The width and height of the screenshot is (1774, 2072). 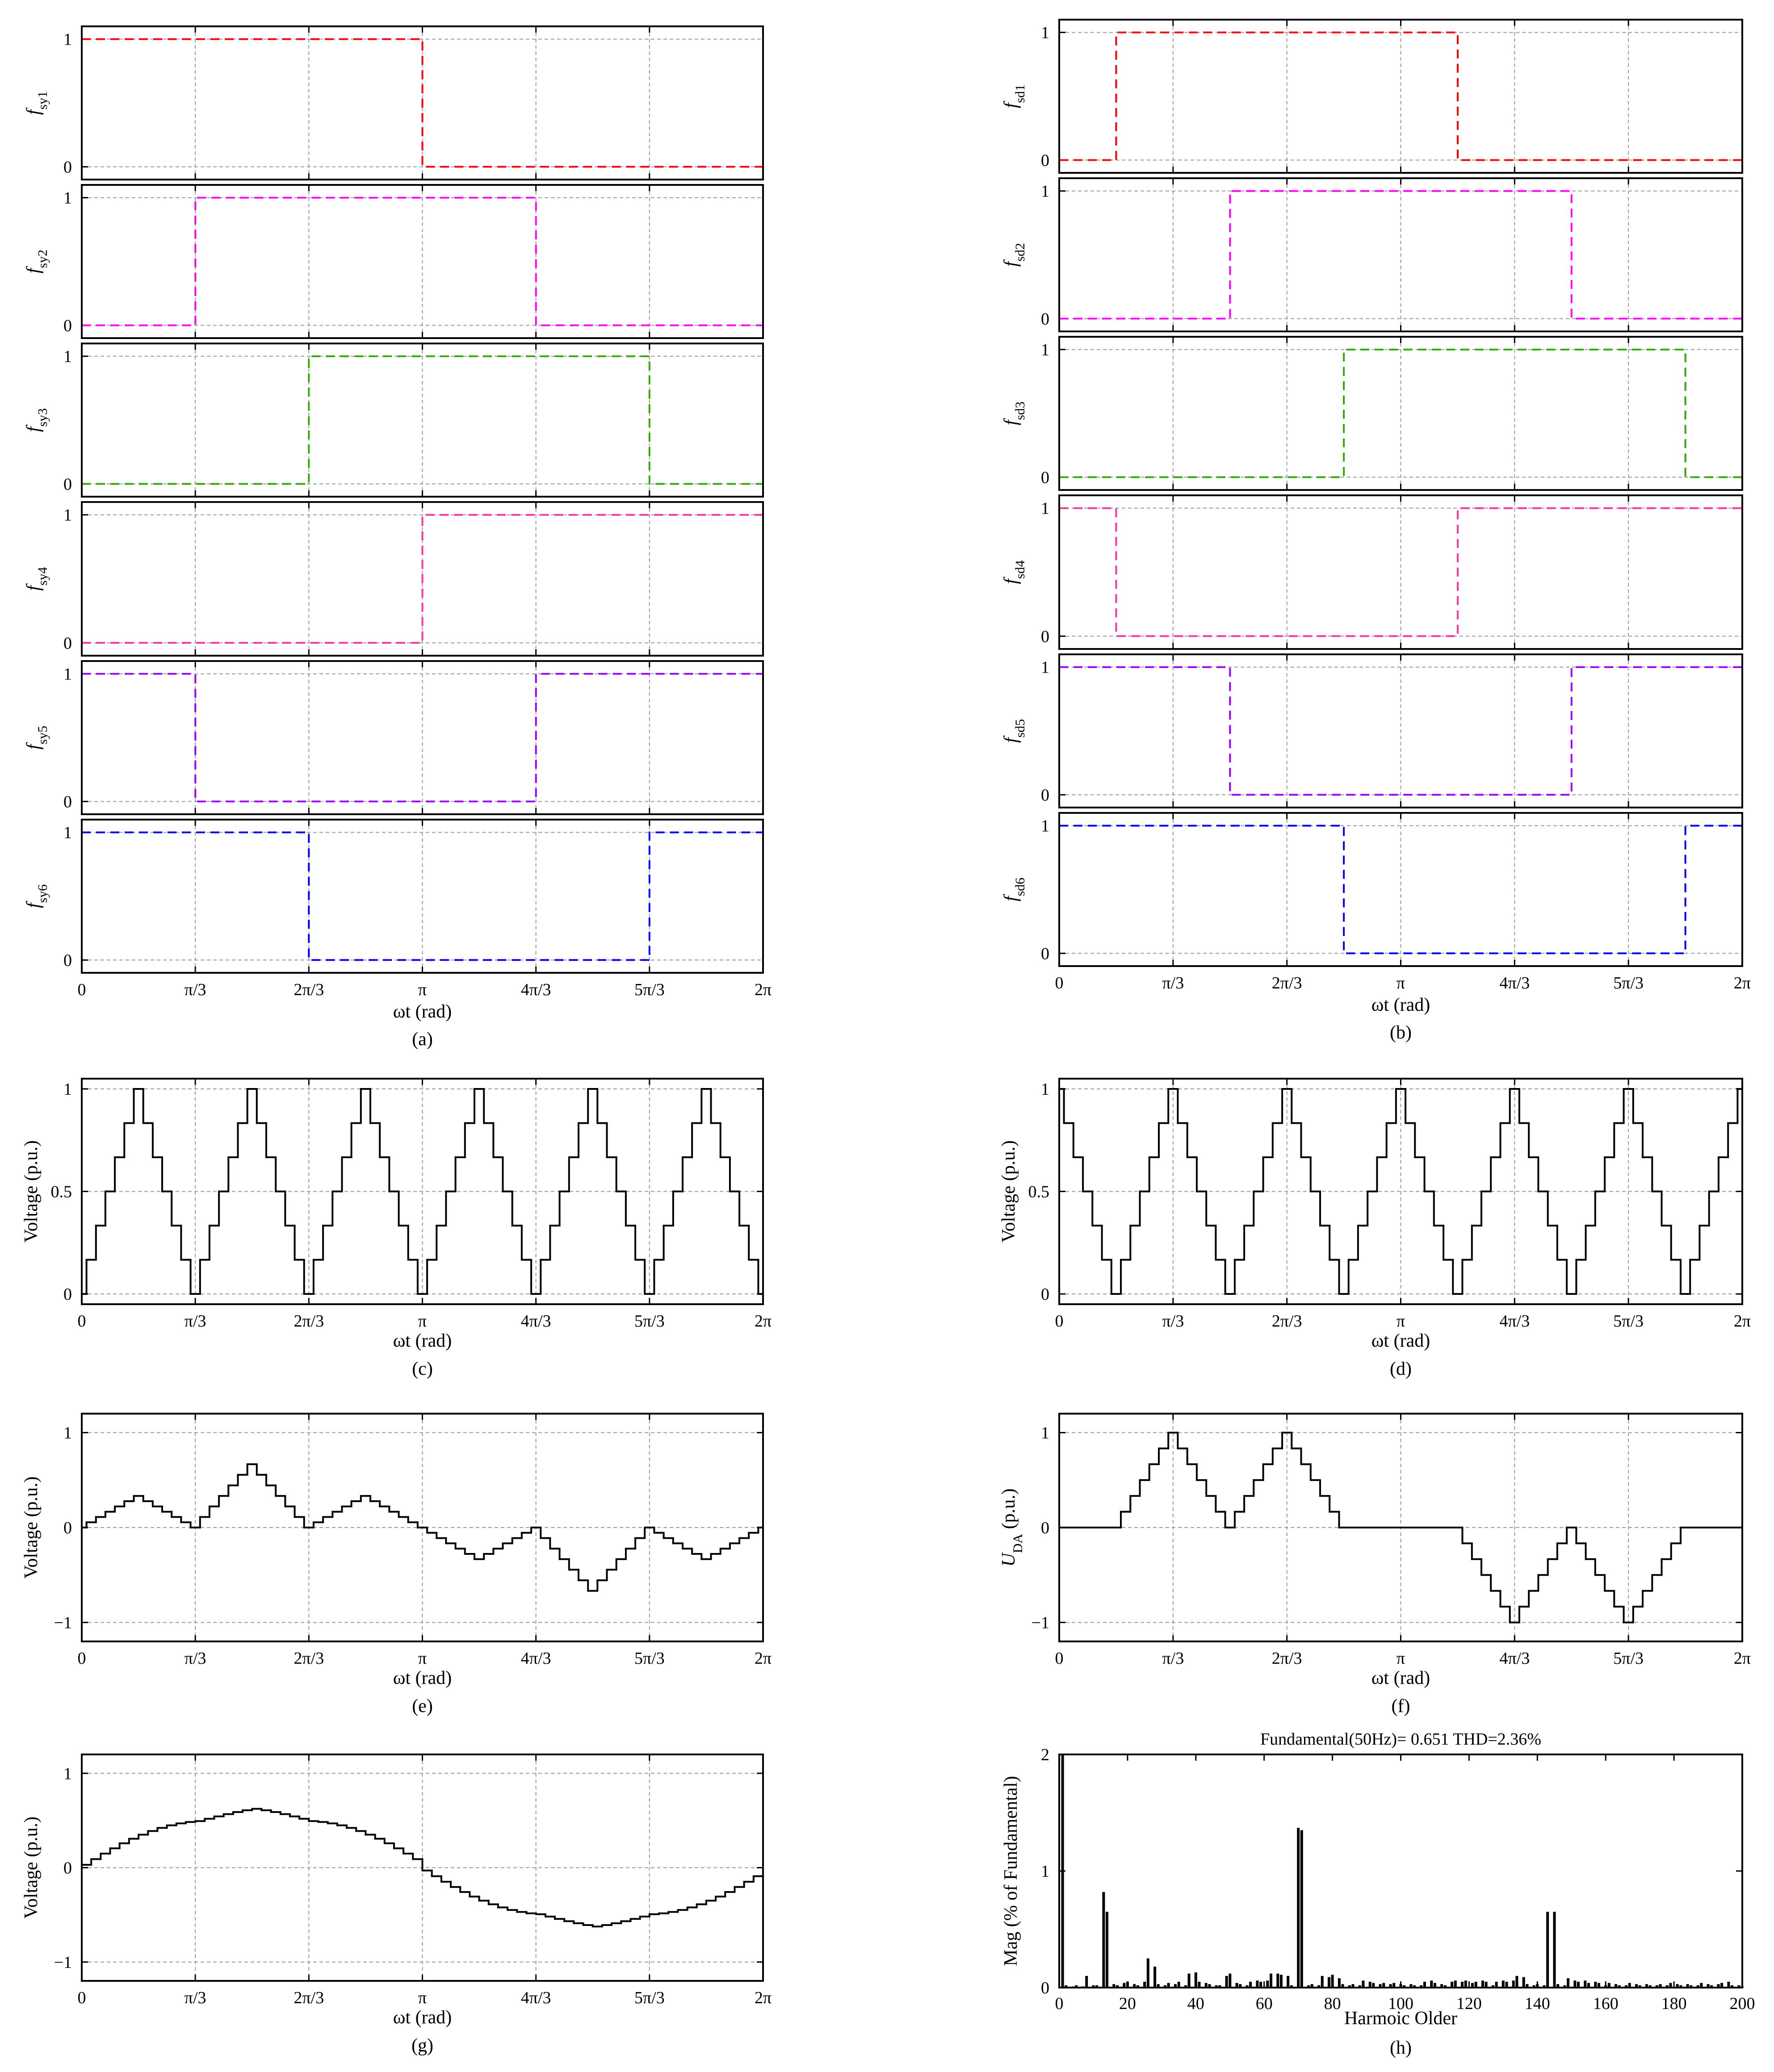 What do you see at coordinates (1014, 255) in the screenshot?
I see `y-axis-label: fsd2` at bounding box center [1014, 255].